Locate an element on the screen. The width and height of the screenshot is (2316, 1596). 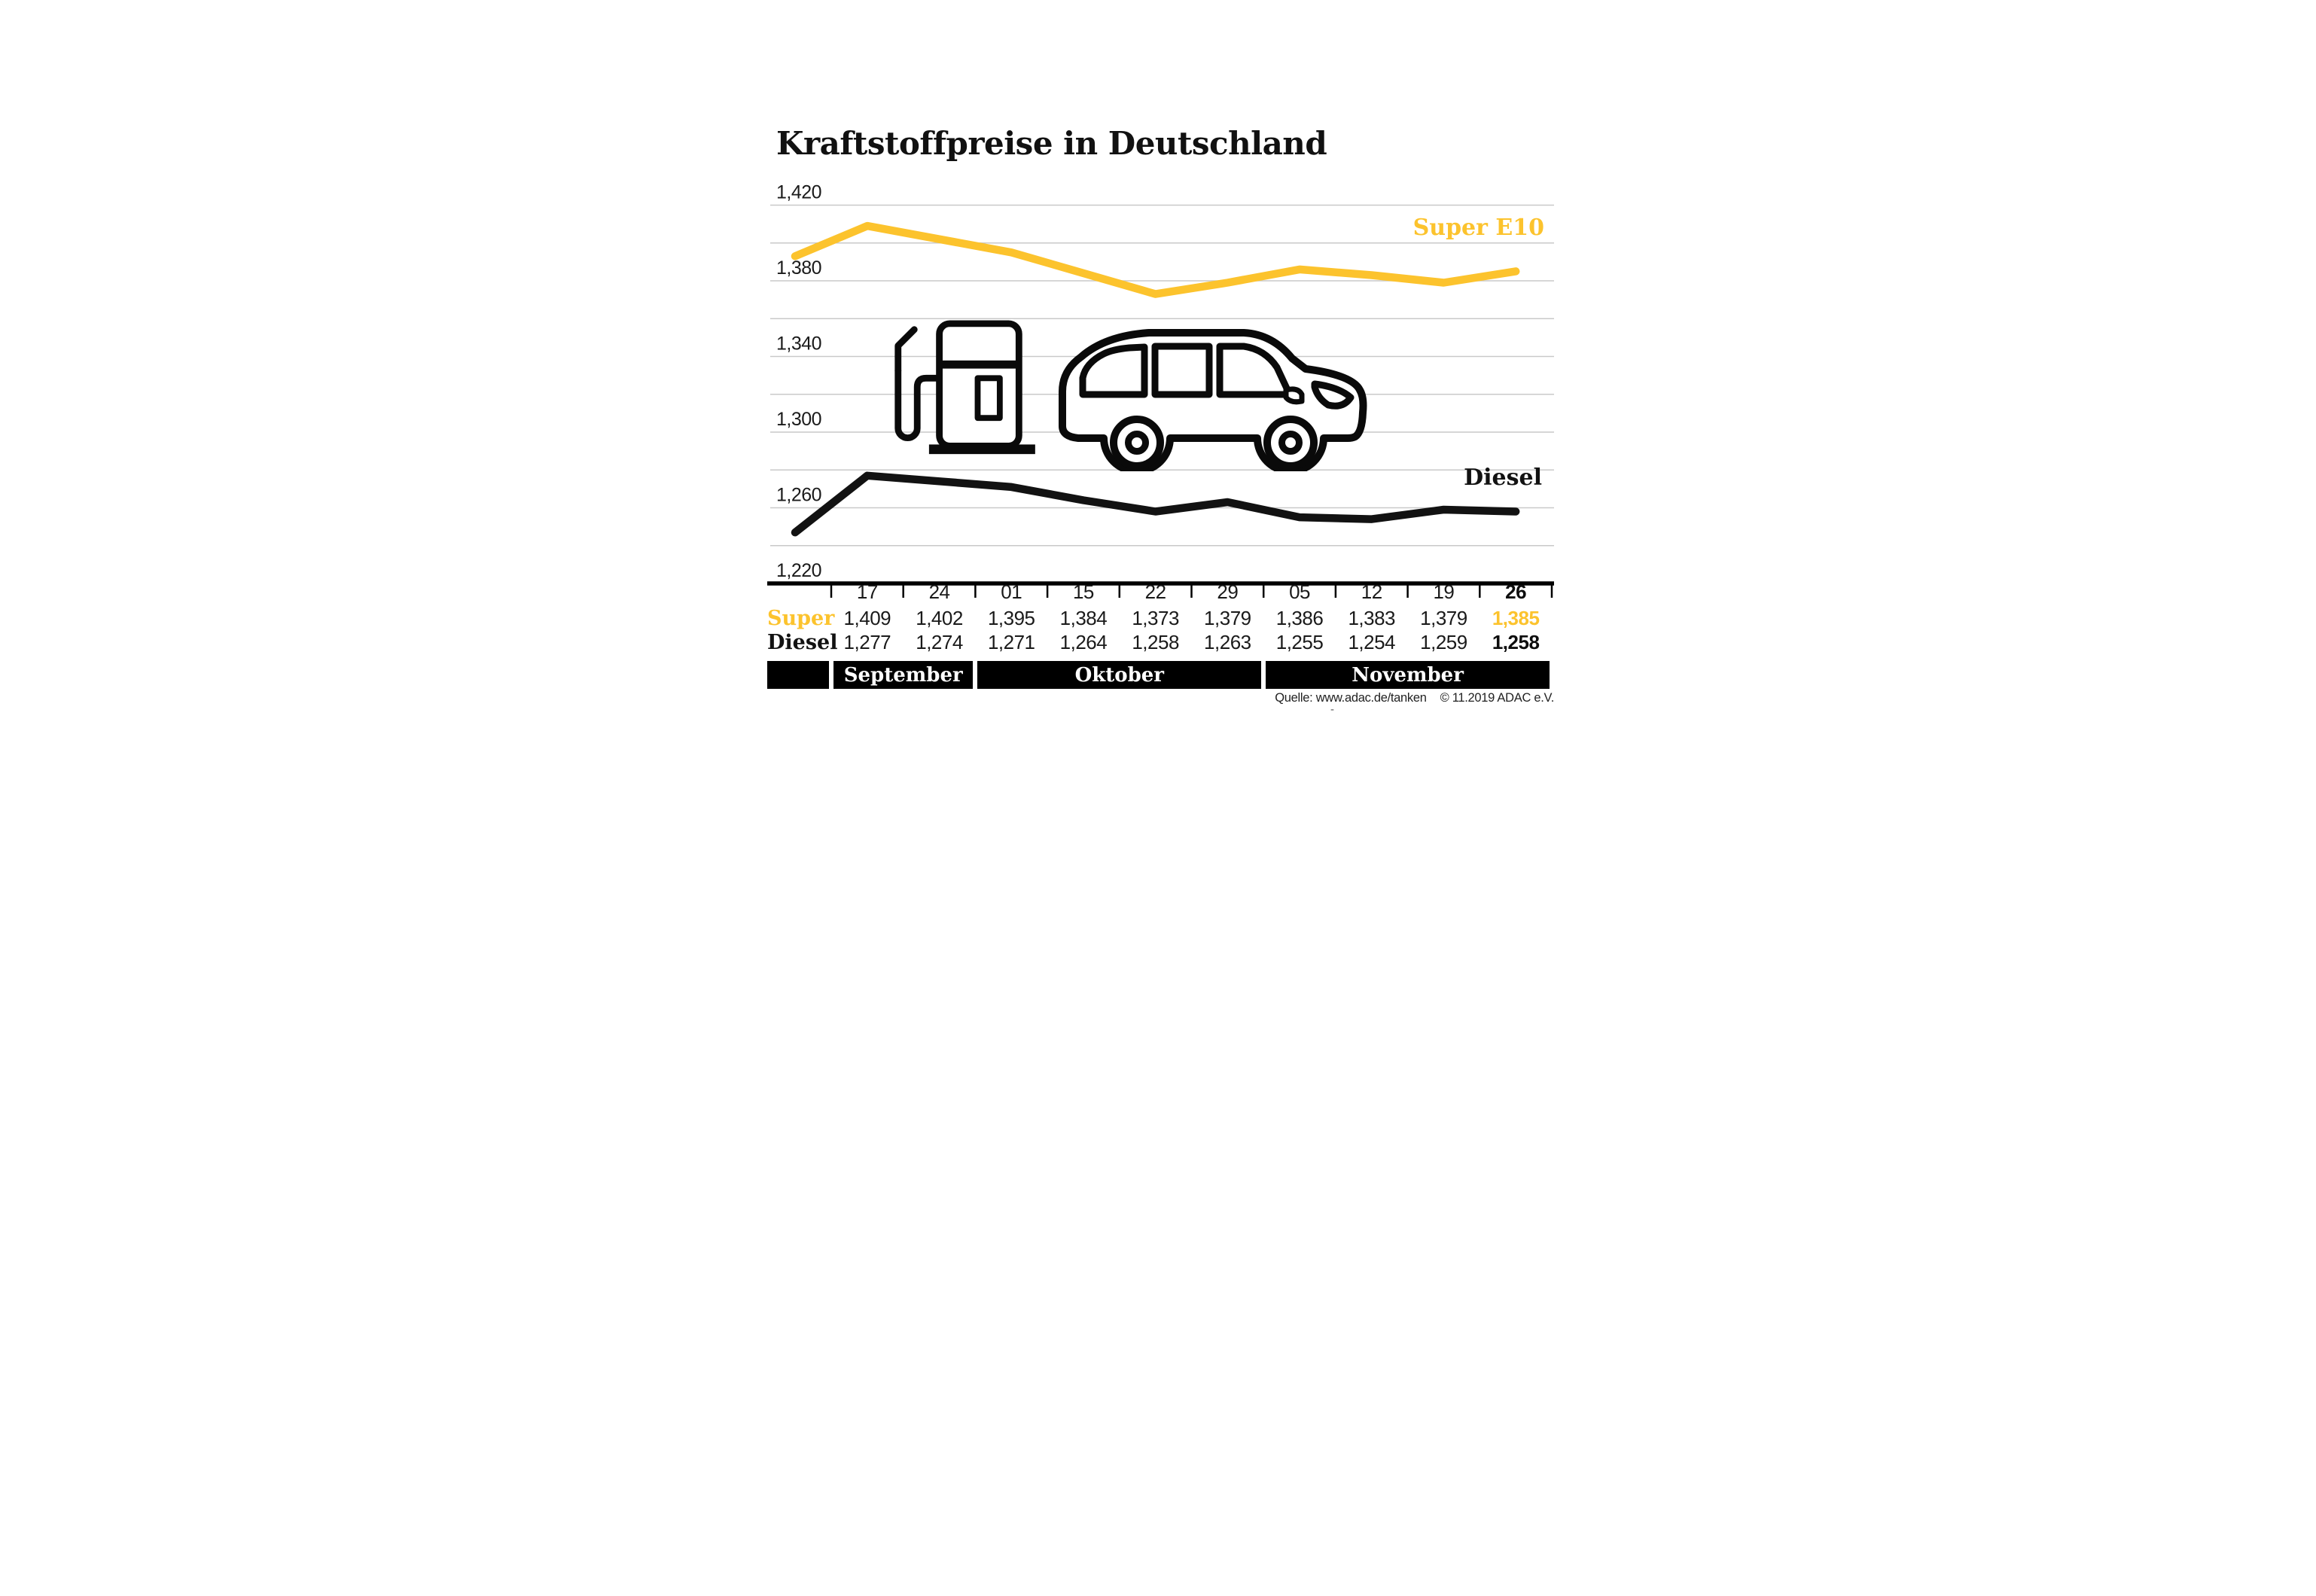
diesel-value: 1,259 is located at coordinates (1443, 642).